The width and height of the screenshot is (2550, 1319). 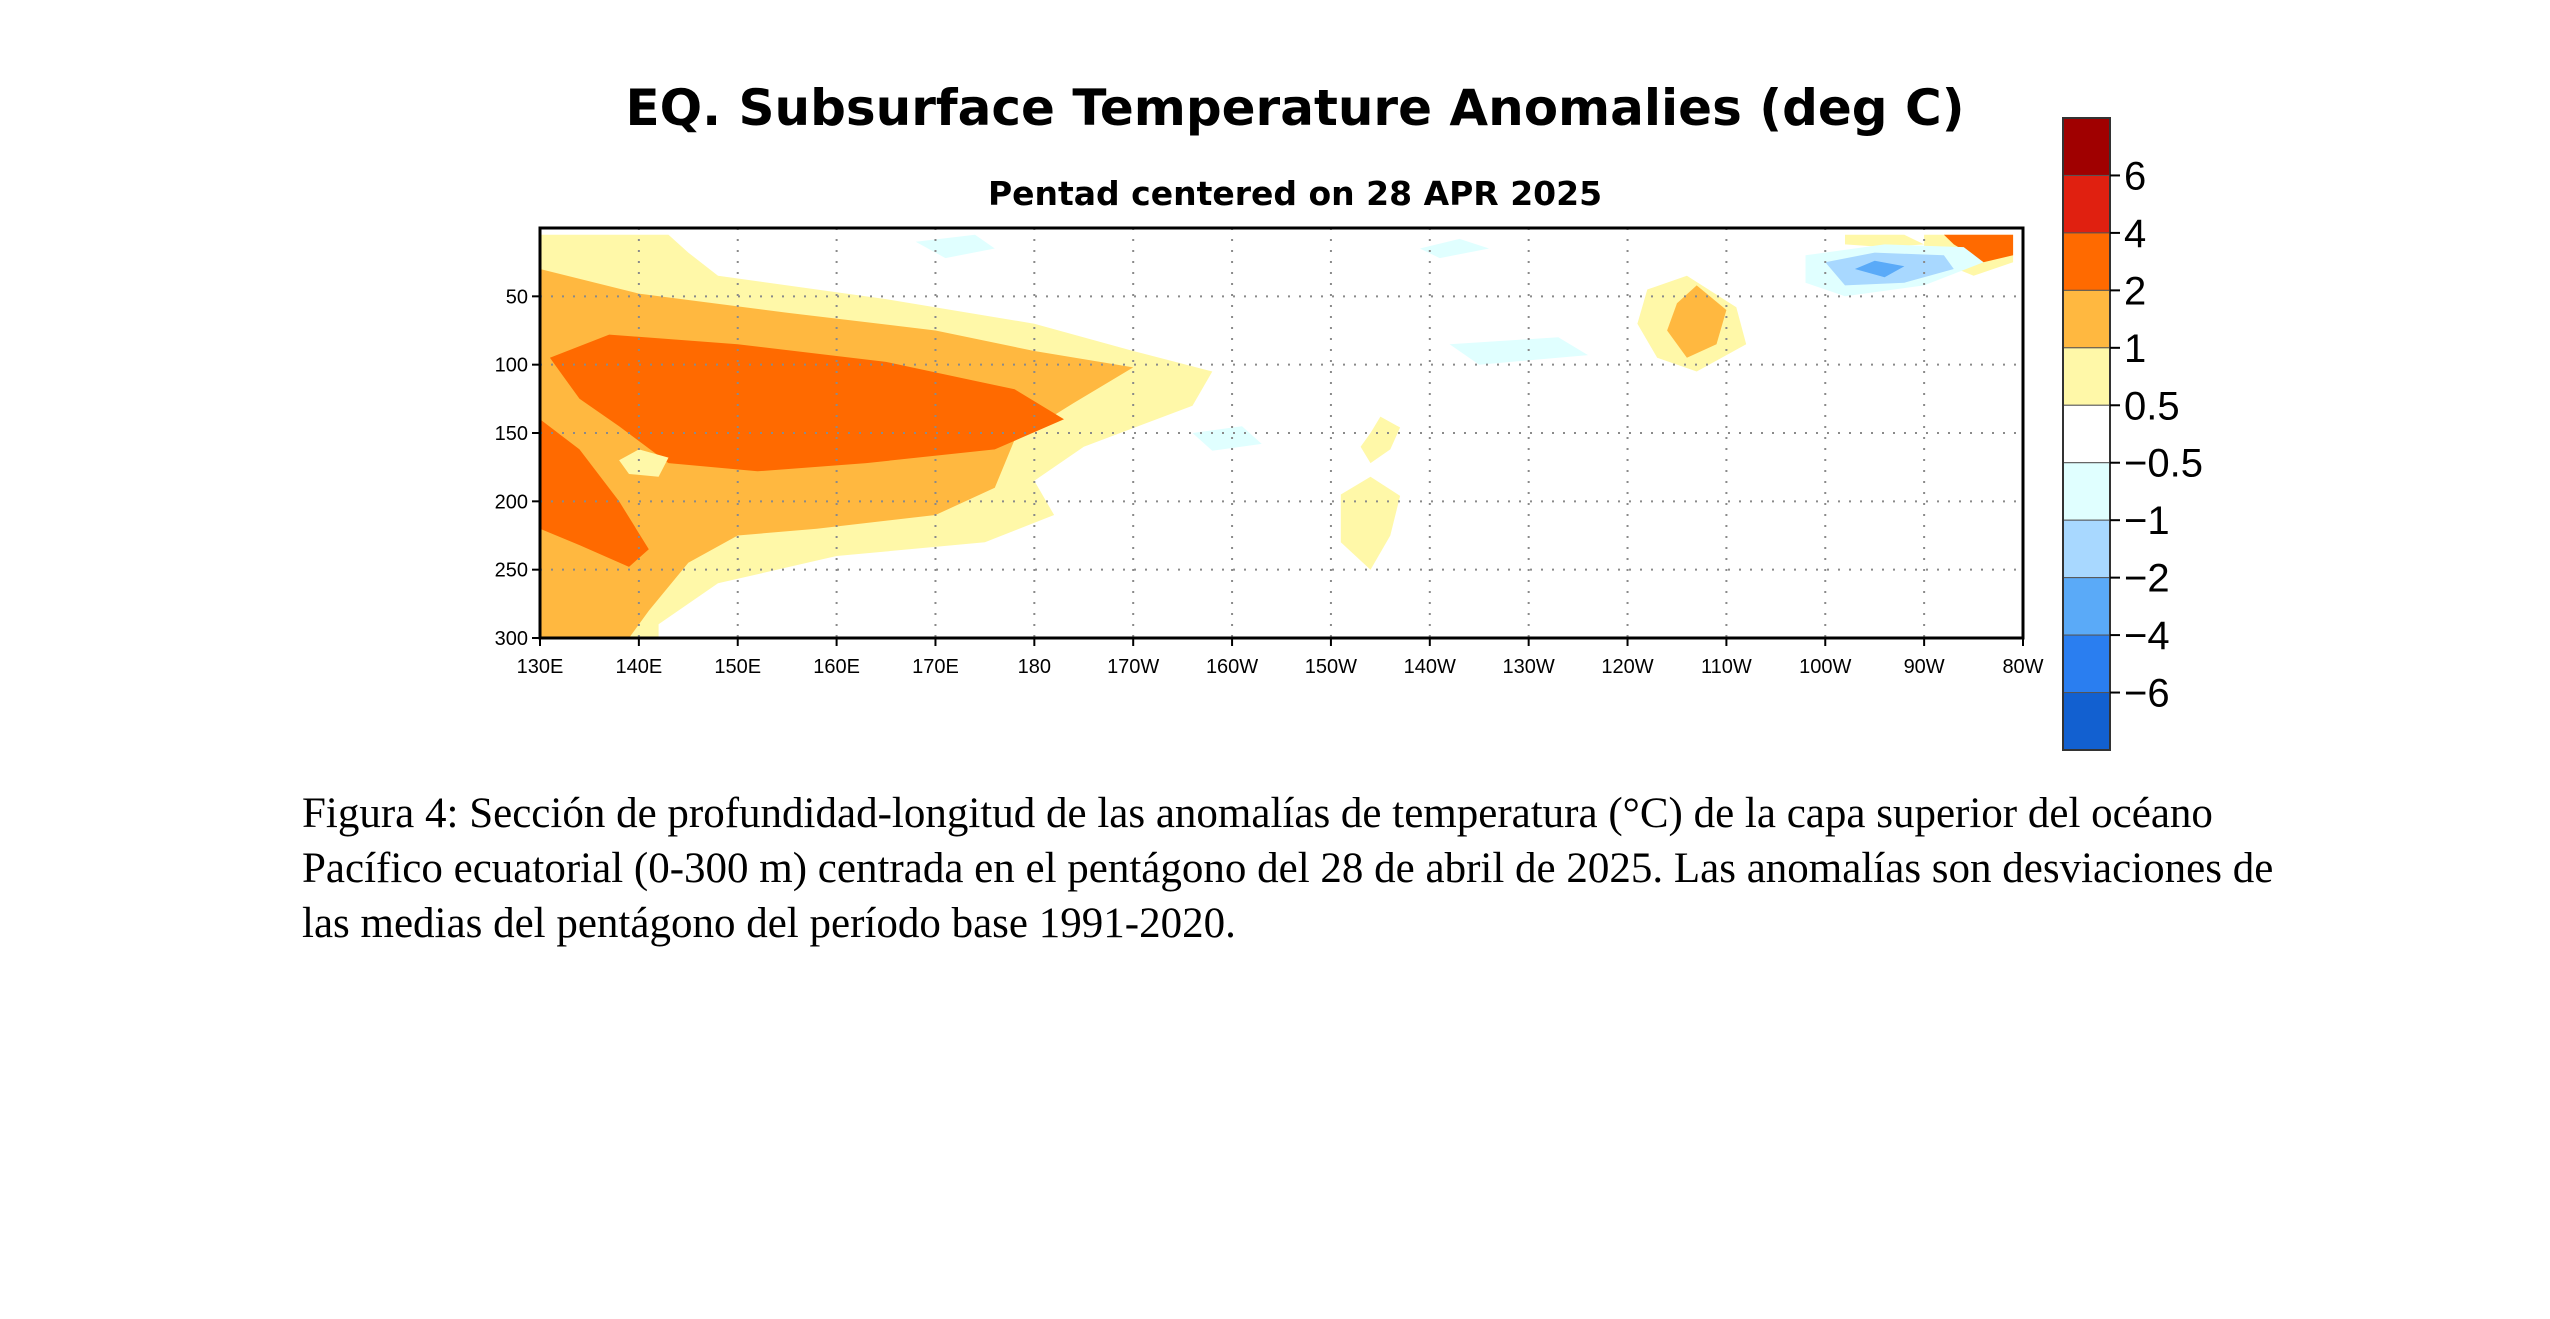 What do you see at coordinates (2135, 234) in the screenshot?
I see `colorbar-label: 4` at bounding box center [2135, 234].